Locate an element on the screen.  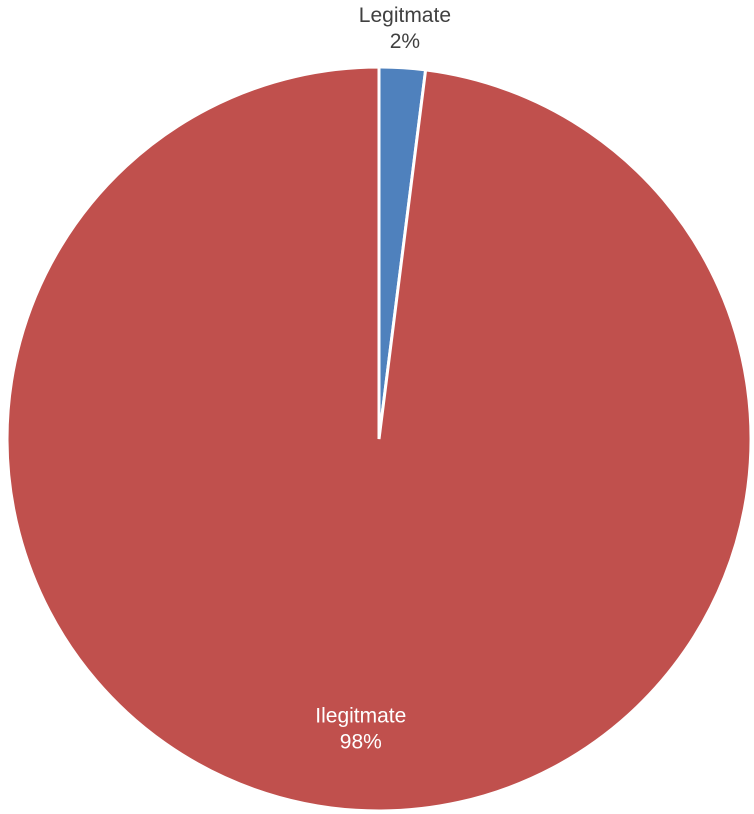
data-label-value-legitmate: 2% is located at coordinates (405, 41).